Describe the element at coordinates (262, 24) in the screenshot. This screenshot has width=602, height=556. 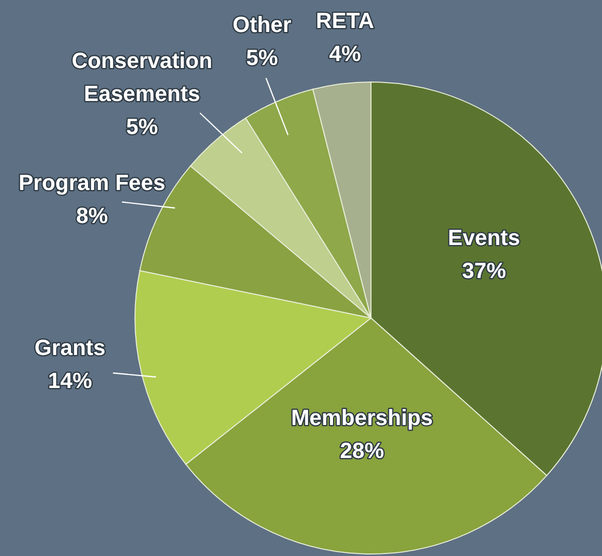
I see `slice-label: Other` at that location.